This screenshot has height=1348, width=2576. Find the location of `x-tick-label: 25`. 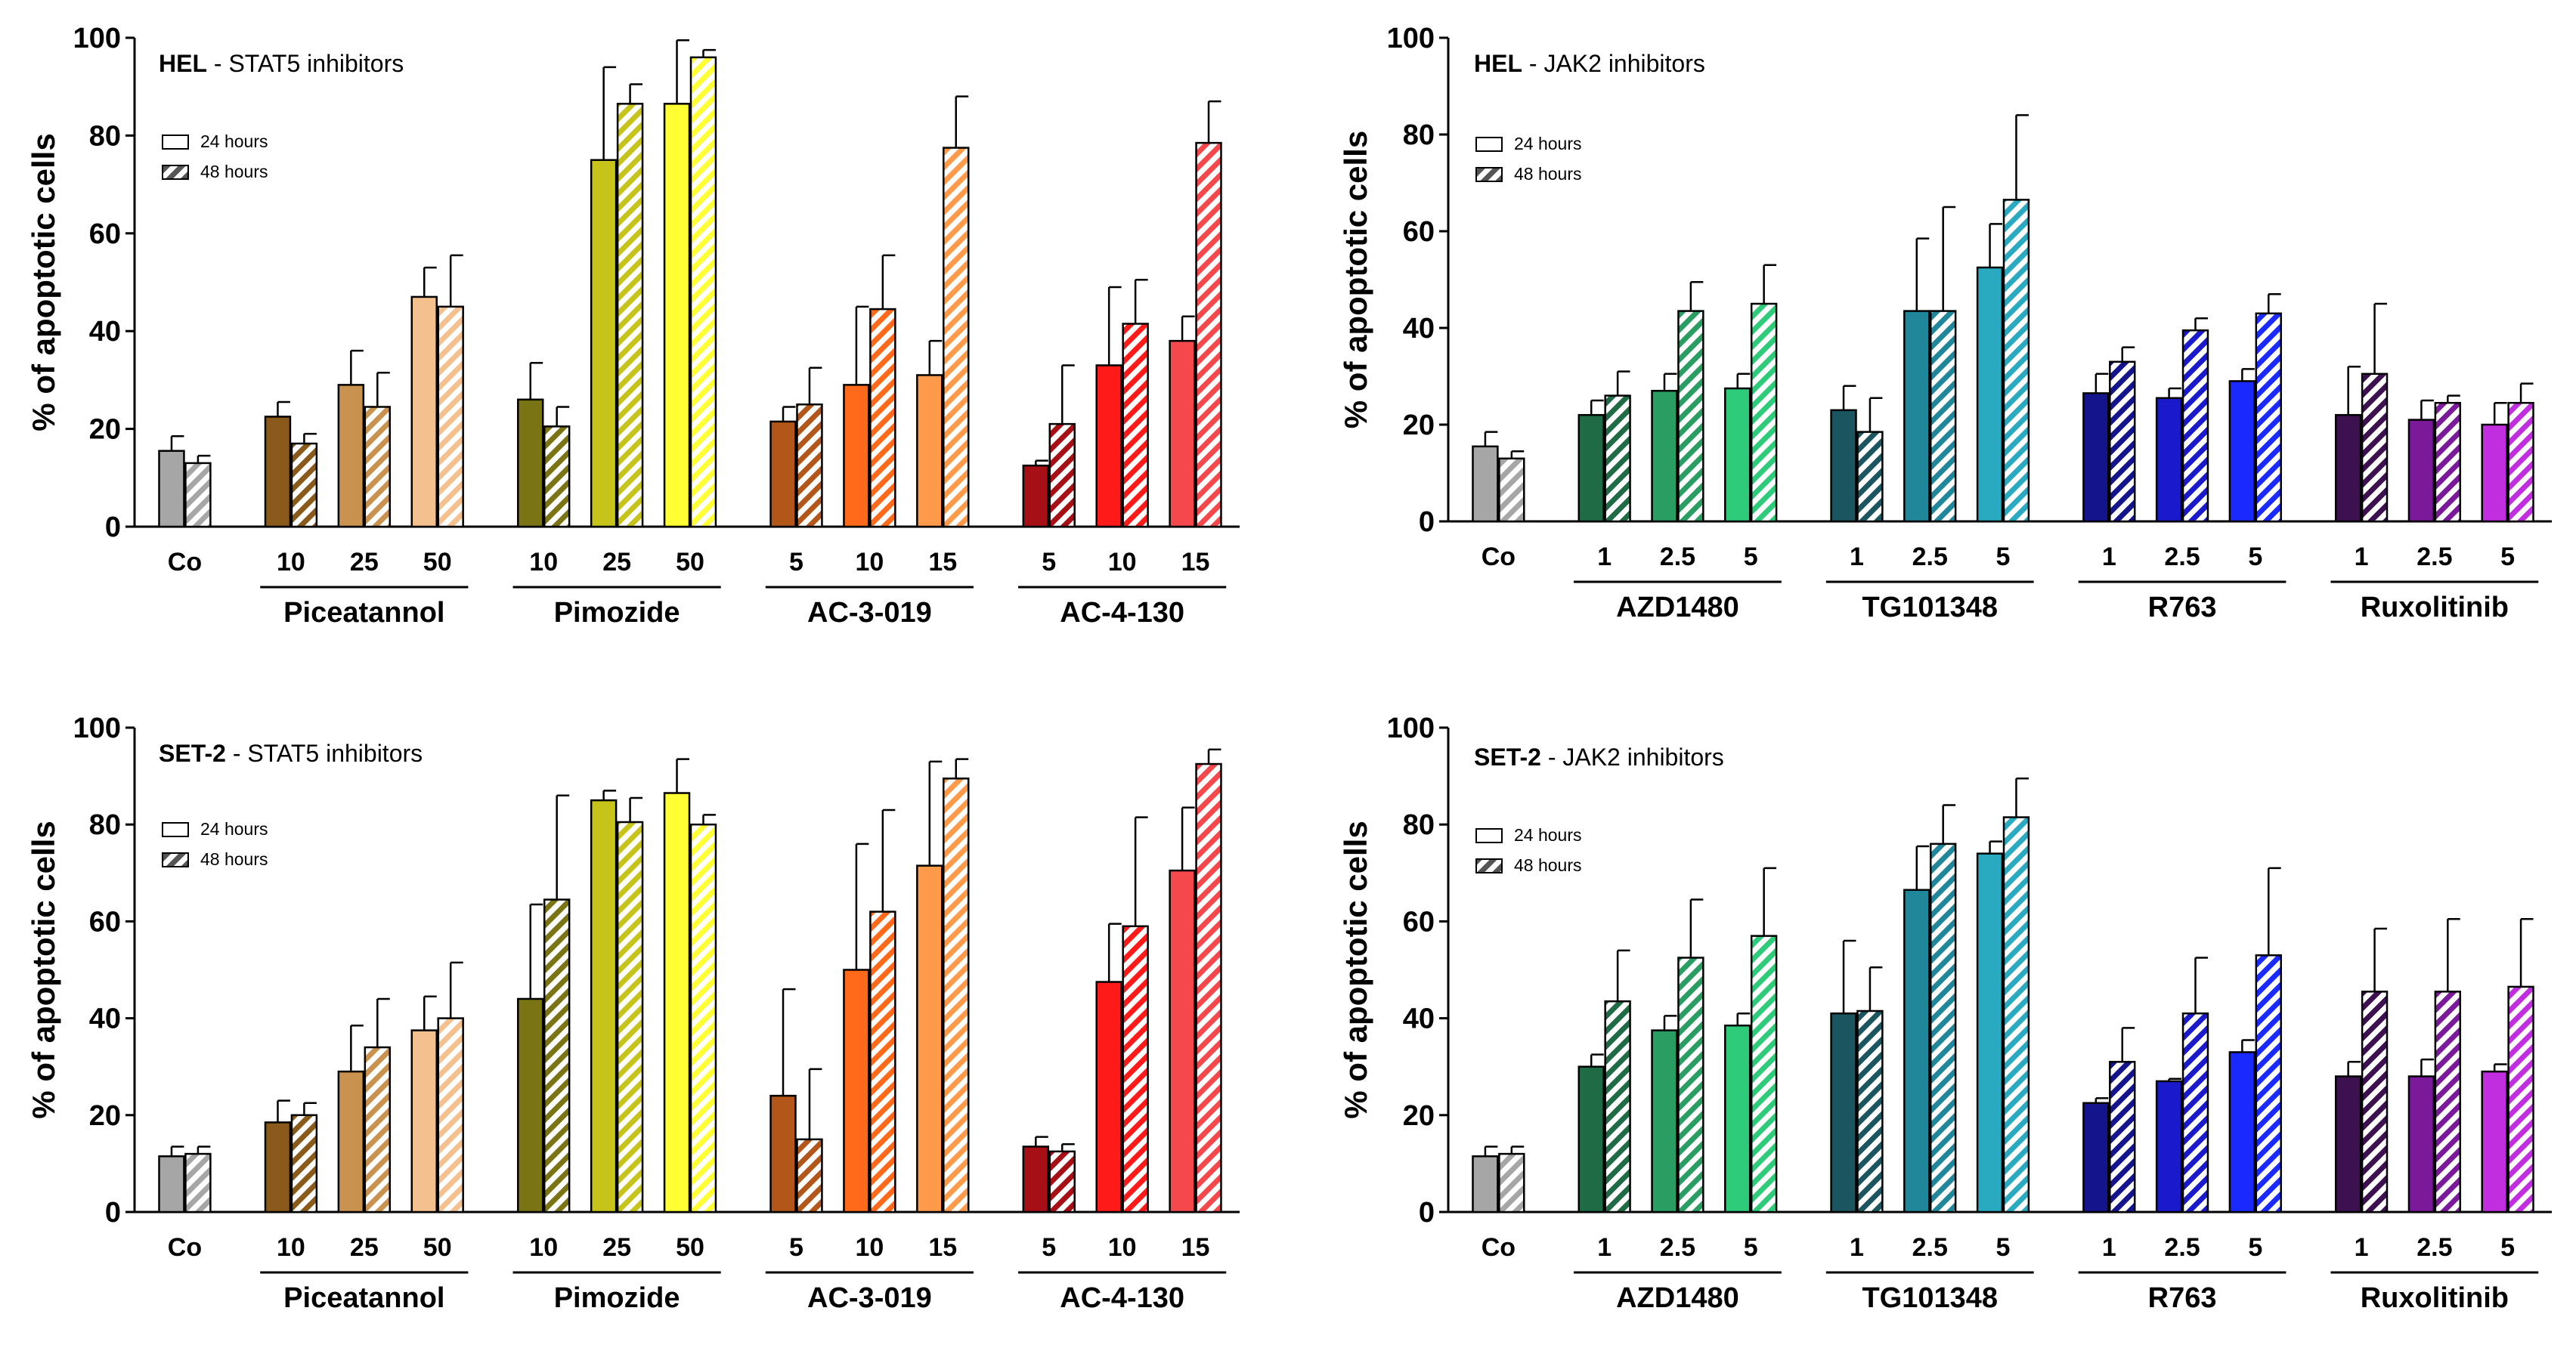

x-tick-label: 25 is located at coordinates (616, 1247).